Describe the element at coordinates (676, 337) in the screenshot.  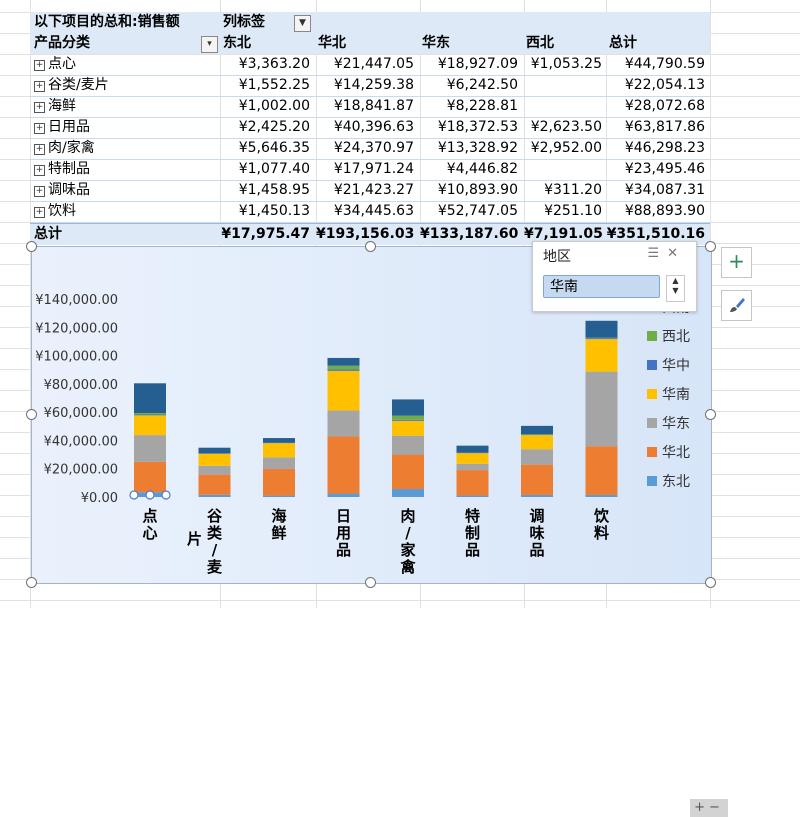
I see `legend-label: 西北` at that location.